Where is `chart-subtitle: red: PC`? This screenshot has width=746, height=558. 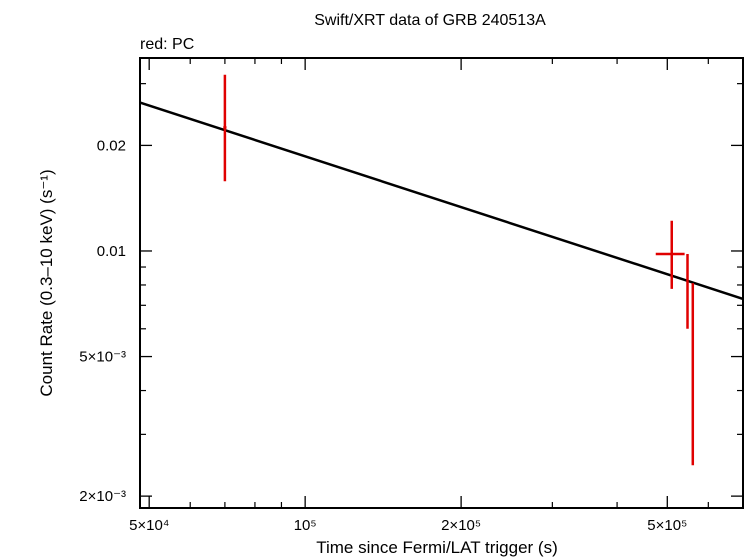 chart-subtitle: red: PC is located at coordinates (167, 44).